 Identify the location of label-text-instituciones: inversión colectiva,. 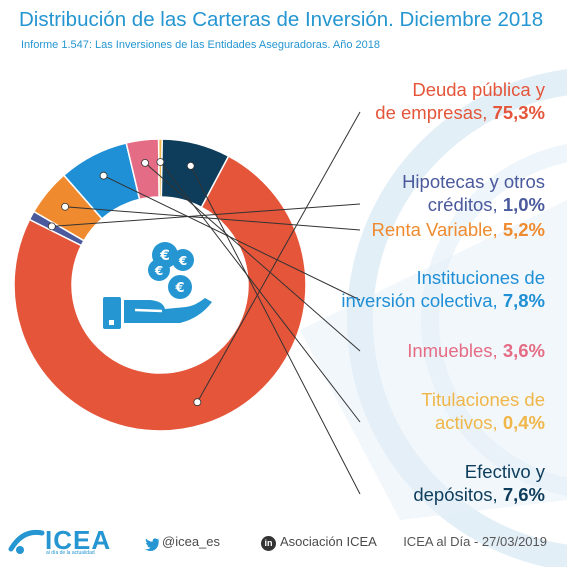
(422, 300).